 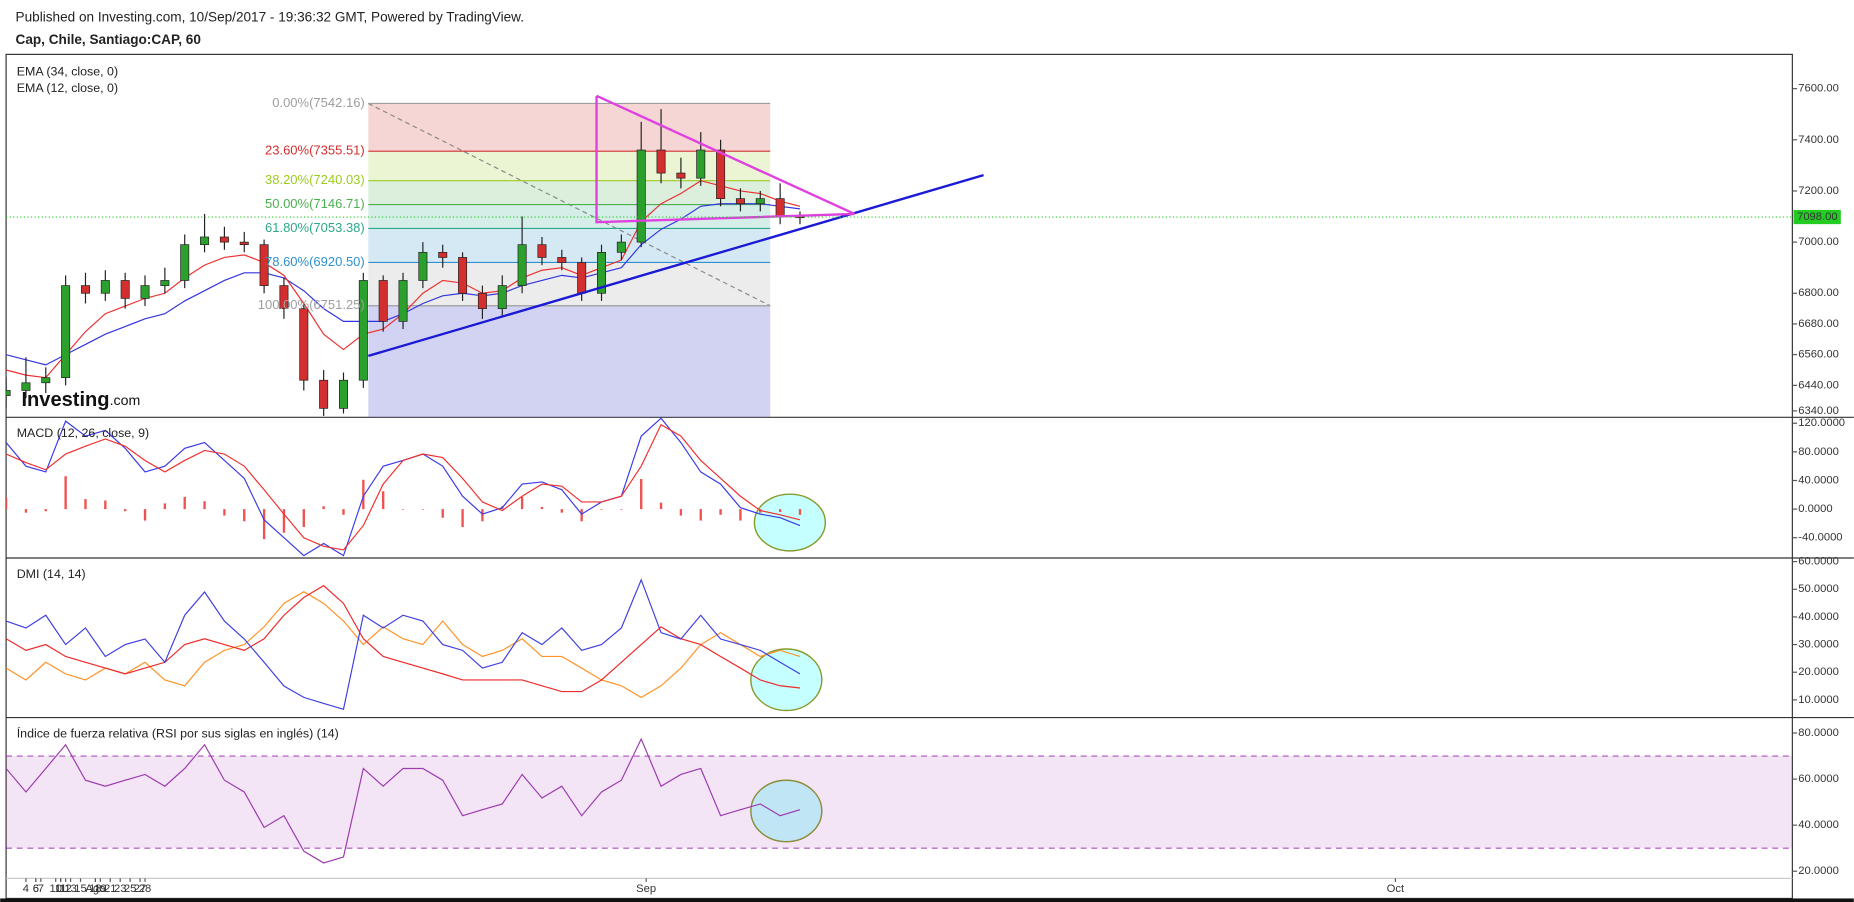 What do you see at coordinates (65, 889) in the screenshot?
I see `x-tick-label: 12` at bounding box center [65, 889].